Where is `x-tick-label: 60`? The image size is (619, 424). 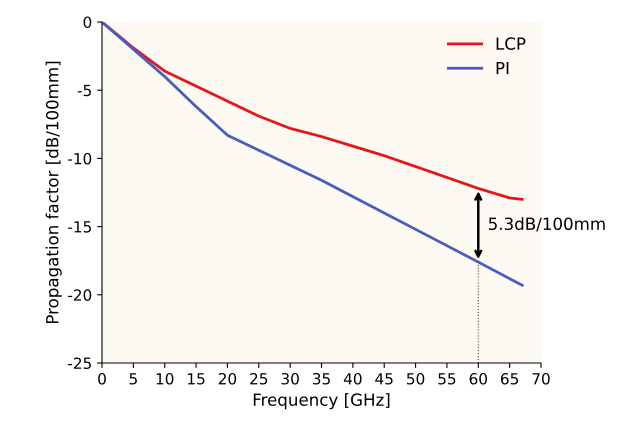
x-tick-label: 60 is located at coordinates (478, 378).